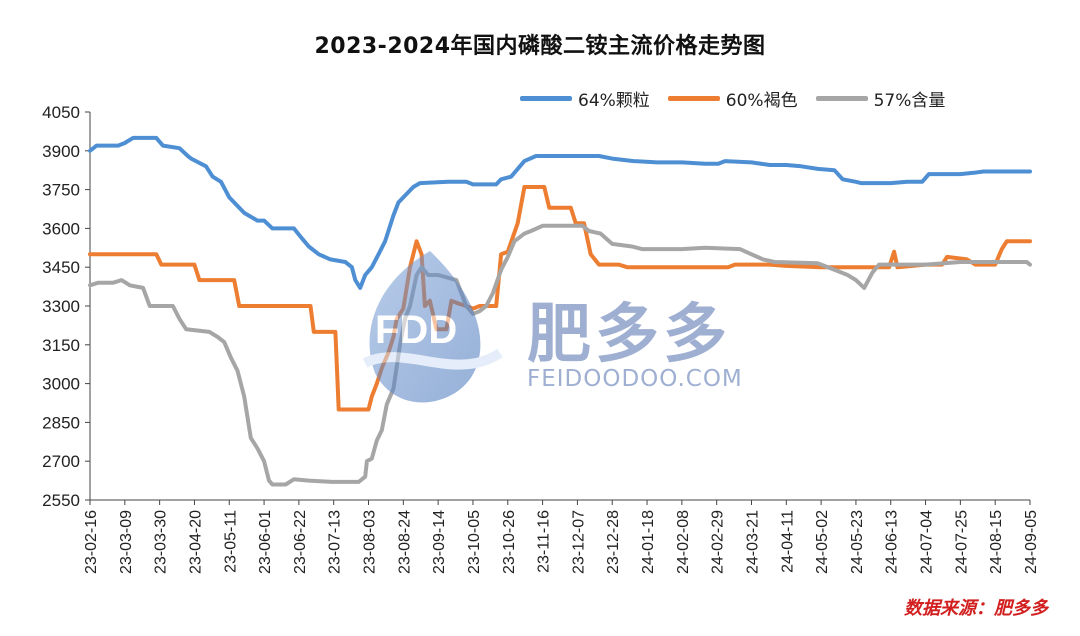 This screenshot has width=1080, height=636. I want to click on source-note: 数据来源：肥多多, so click(976, 608).